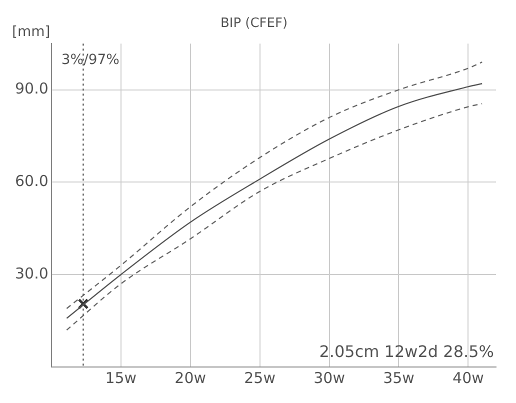 This screenshot has height=403, width=516. What do you see at coordinates (254, 24) in the screenshot?
I see `chart-title: BIP (CFEF)` at bounding box center [254, 24].